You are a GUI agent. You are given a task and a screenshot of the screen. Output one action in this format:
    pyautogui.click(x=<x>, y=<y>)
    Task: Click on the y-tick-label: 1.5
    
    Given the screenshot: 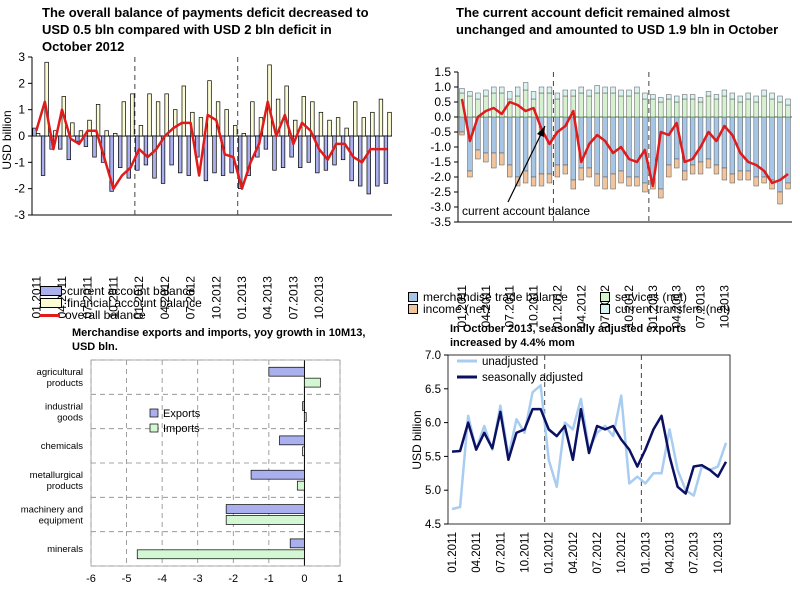 What is the action you would take?
    pyautogui.click(x=442, y=72)
    